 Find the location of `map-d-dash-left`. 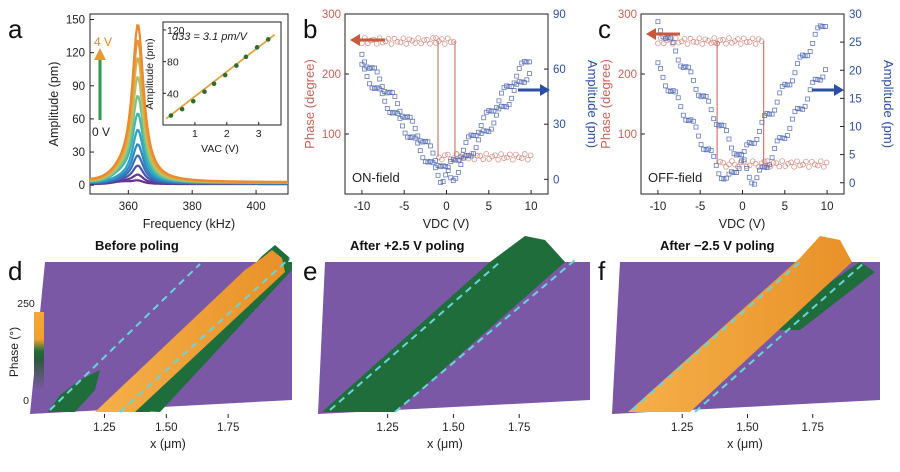

map-d-dash-left is located at coordinates (125, 337).